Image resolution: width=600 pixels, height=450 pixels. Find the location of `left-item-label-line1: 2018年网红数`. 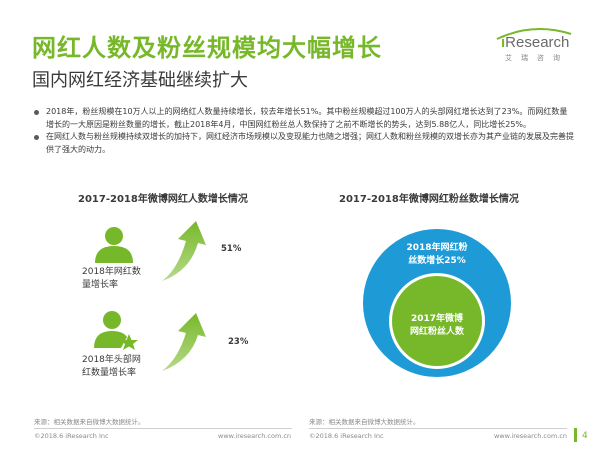

left-item-label-line1: 2018年网红数 is located at coordinates (111, 272).